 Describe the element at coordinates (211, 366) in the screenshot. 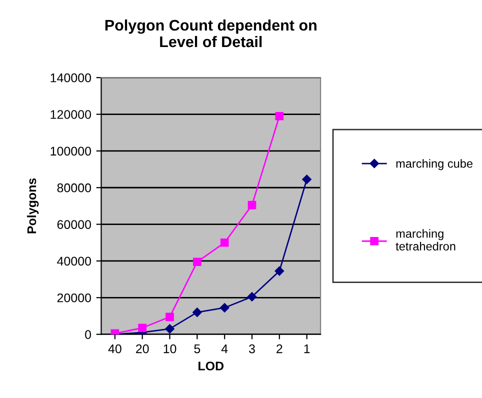

I see `x-axis-title: LOD` at that location.